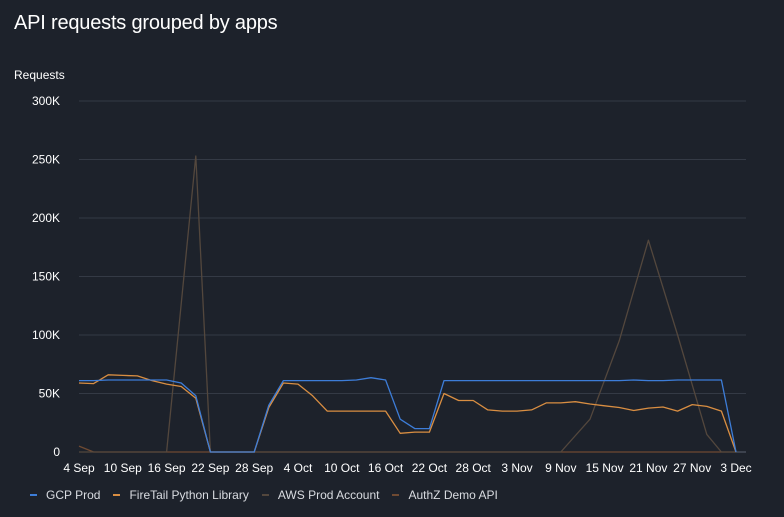 This screenshot has height=517, width=784. I want to click on y-tick-label: 300K, so click(46, 101).